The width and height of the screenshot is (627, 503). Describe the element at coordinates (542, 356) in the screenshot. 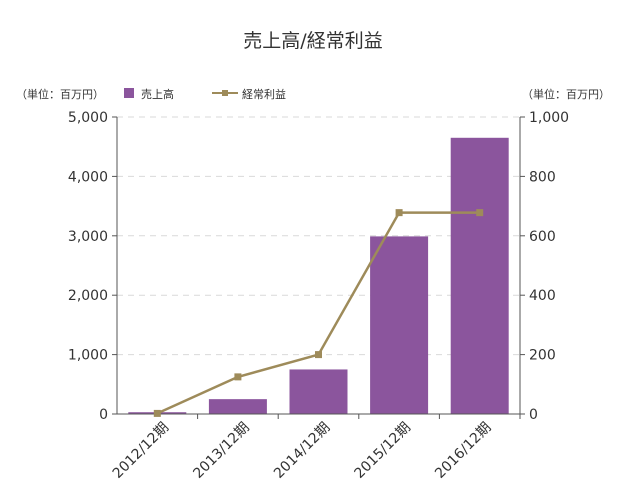

I see `right-tick-label: 200` at that location.